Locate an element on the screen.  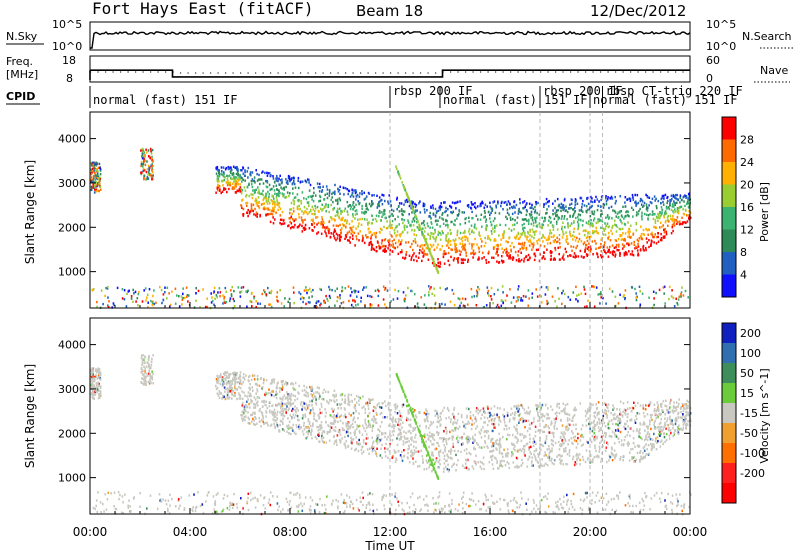
power-echo-1997 is located at coordinates (525, 207).